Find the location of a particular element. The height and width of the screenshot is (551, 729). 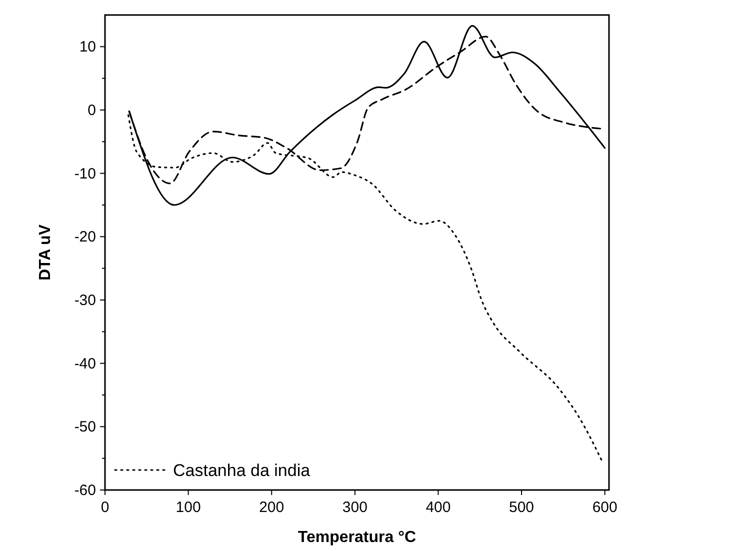

y-tick-label: -30 is located at coordinates (85, 300).